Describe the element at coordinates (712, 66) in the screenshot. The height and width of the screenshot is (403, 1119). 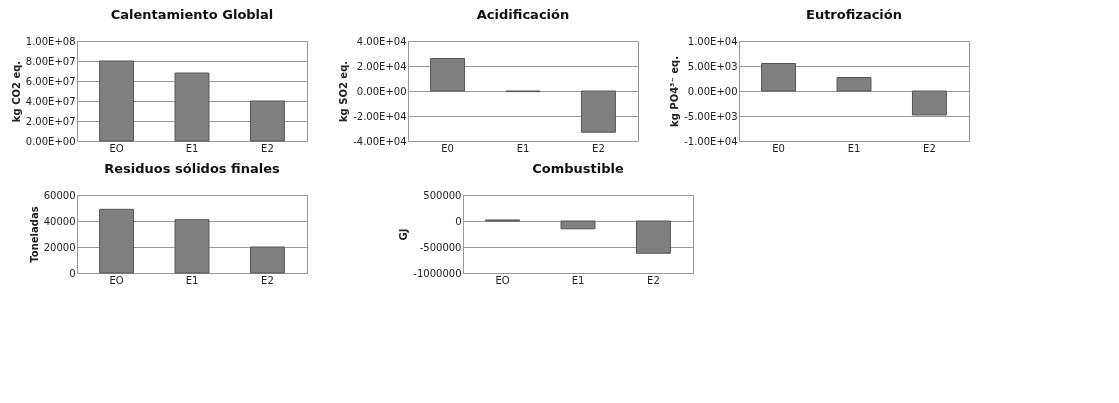
I see `y-tick-label: 5.00E+03` at that location.